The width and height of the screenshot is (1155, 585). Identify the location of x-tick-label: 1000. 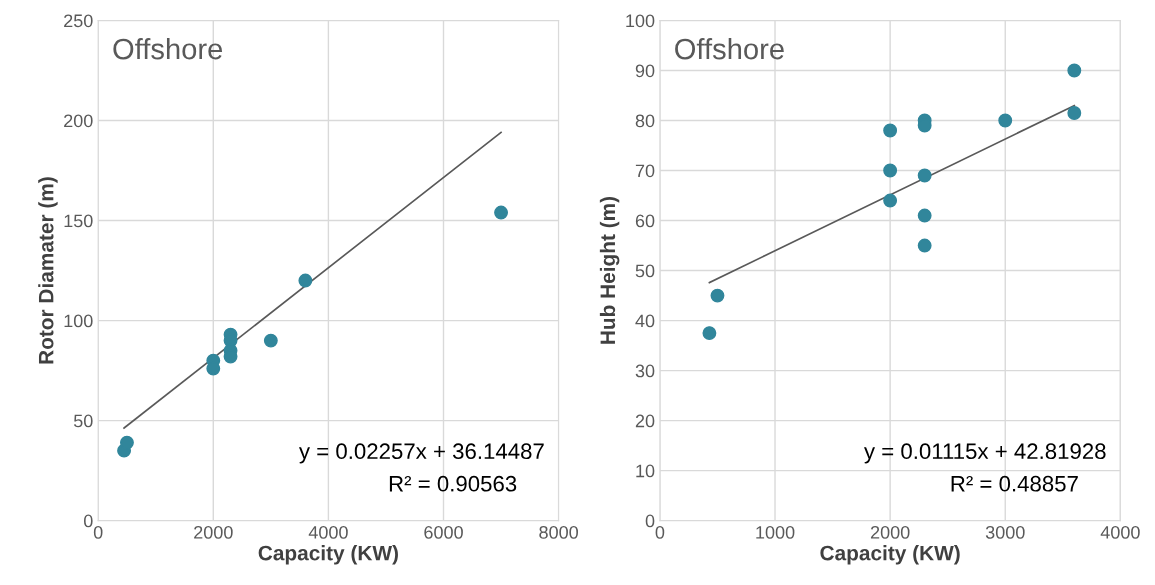
(775, 532).